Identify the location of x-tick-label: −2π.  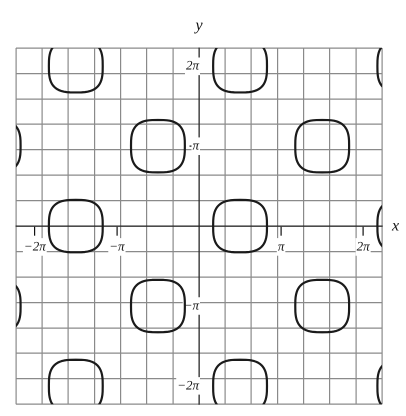
(35, 246).